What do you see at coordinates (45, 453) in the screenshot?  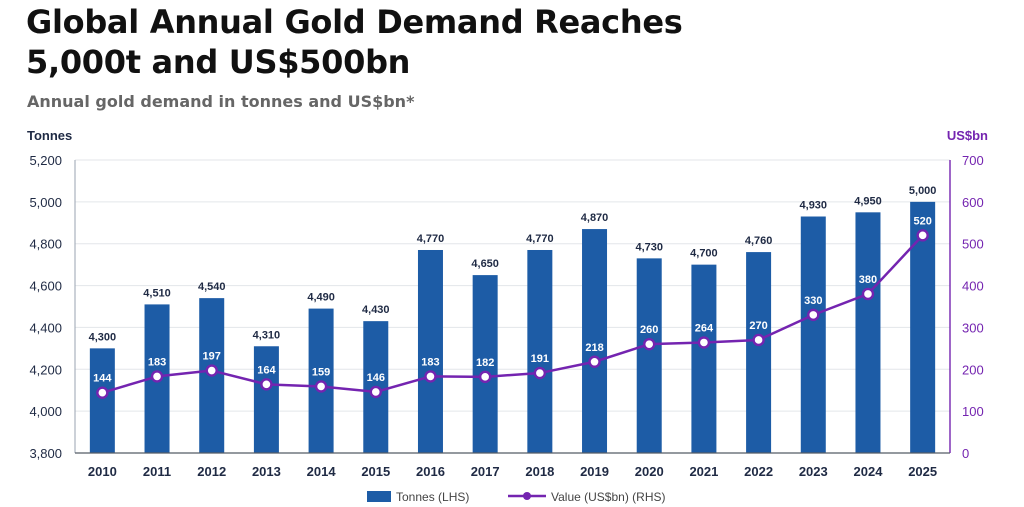 I see `left-axis-tick-label: 3,800` at bounding box center [45, 453].